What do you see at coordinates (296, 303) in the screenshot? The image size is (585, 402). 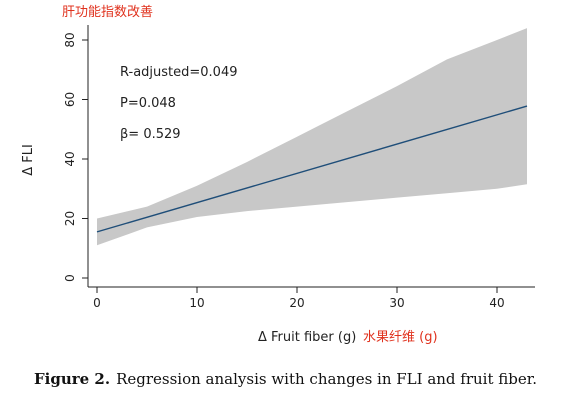 I see `x-tick-label-2: 20` at bounding box center [296, 303].